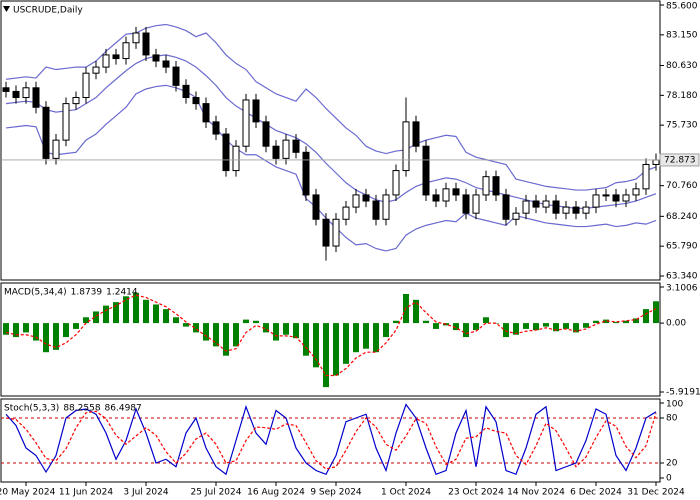  What do you see at coordinates (682, 126) in the screenshot?
I see `y-tick-label: 75.730` at bounding box center [682, 126].